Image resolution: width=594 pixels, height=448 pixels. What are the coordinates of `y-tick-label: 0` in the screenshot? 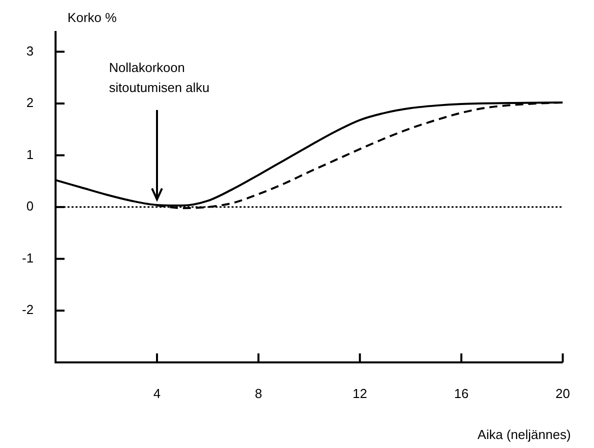 It's located at (30, 206).